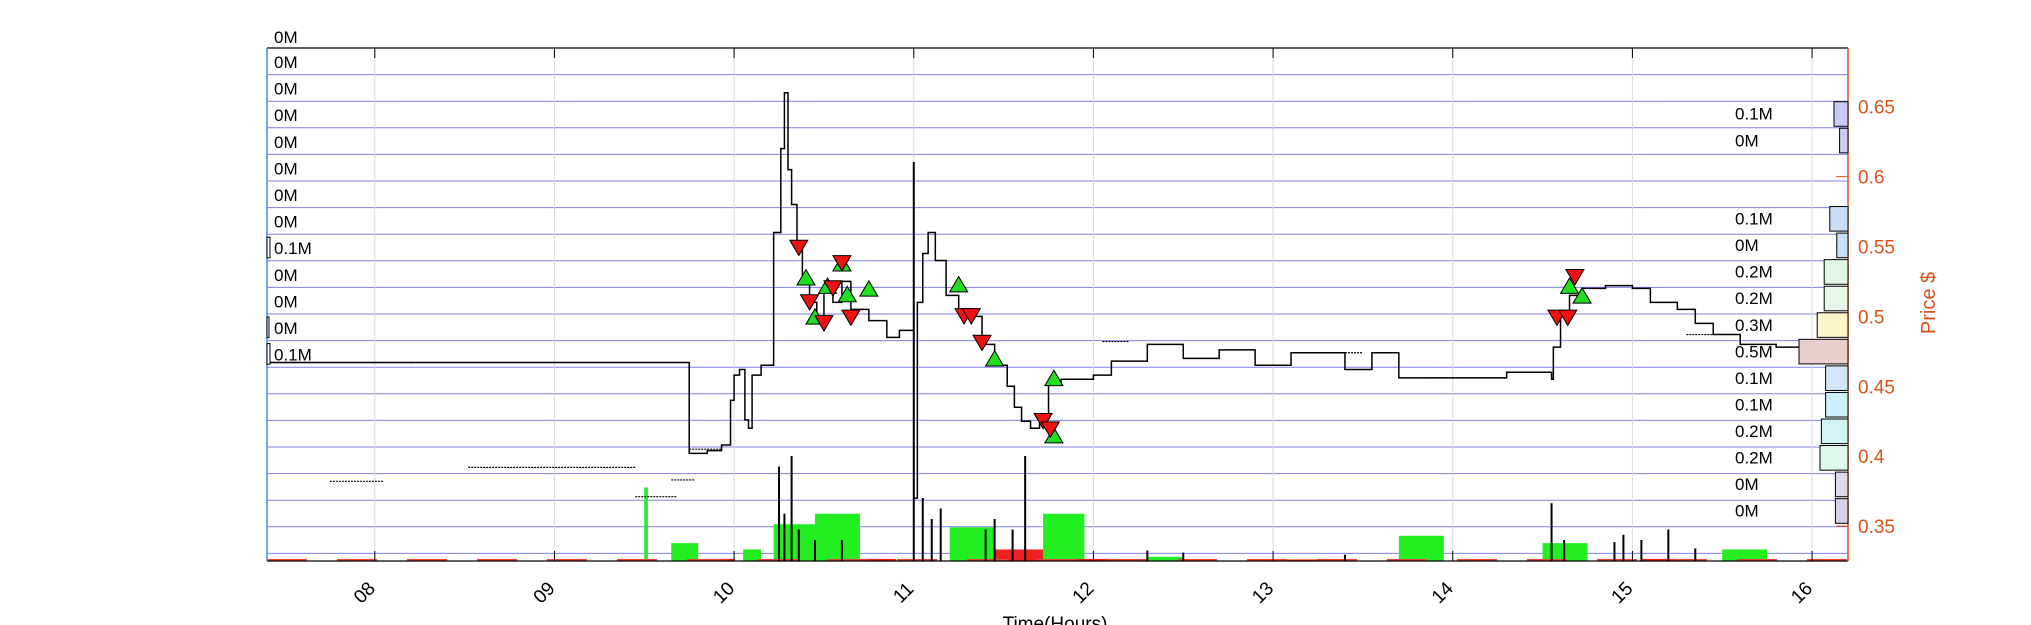  Describe the element at coordinates (1876, 247) in the screenshot. I see `y-tick-label: 0.55` at that location.